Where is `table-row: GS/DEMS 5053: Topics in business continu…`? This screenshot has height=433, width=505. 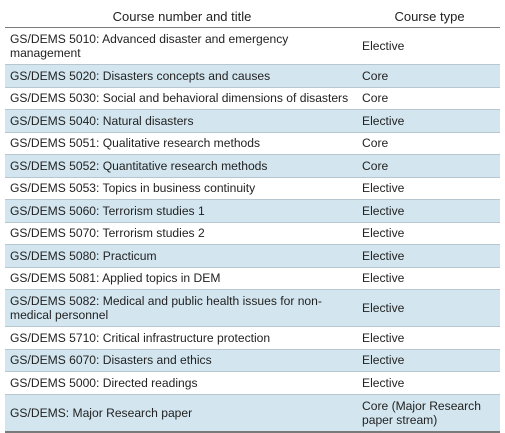
table-row: GS/DEMS 5053: Topics in business continu… is located at coordinates (252, 188).